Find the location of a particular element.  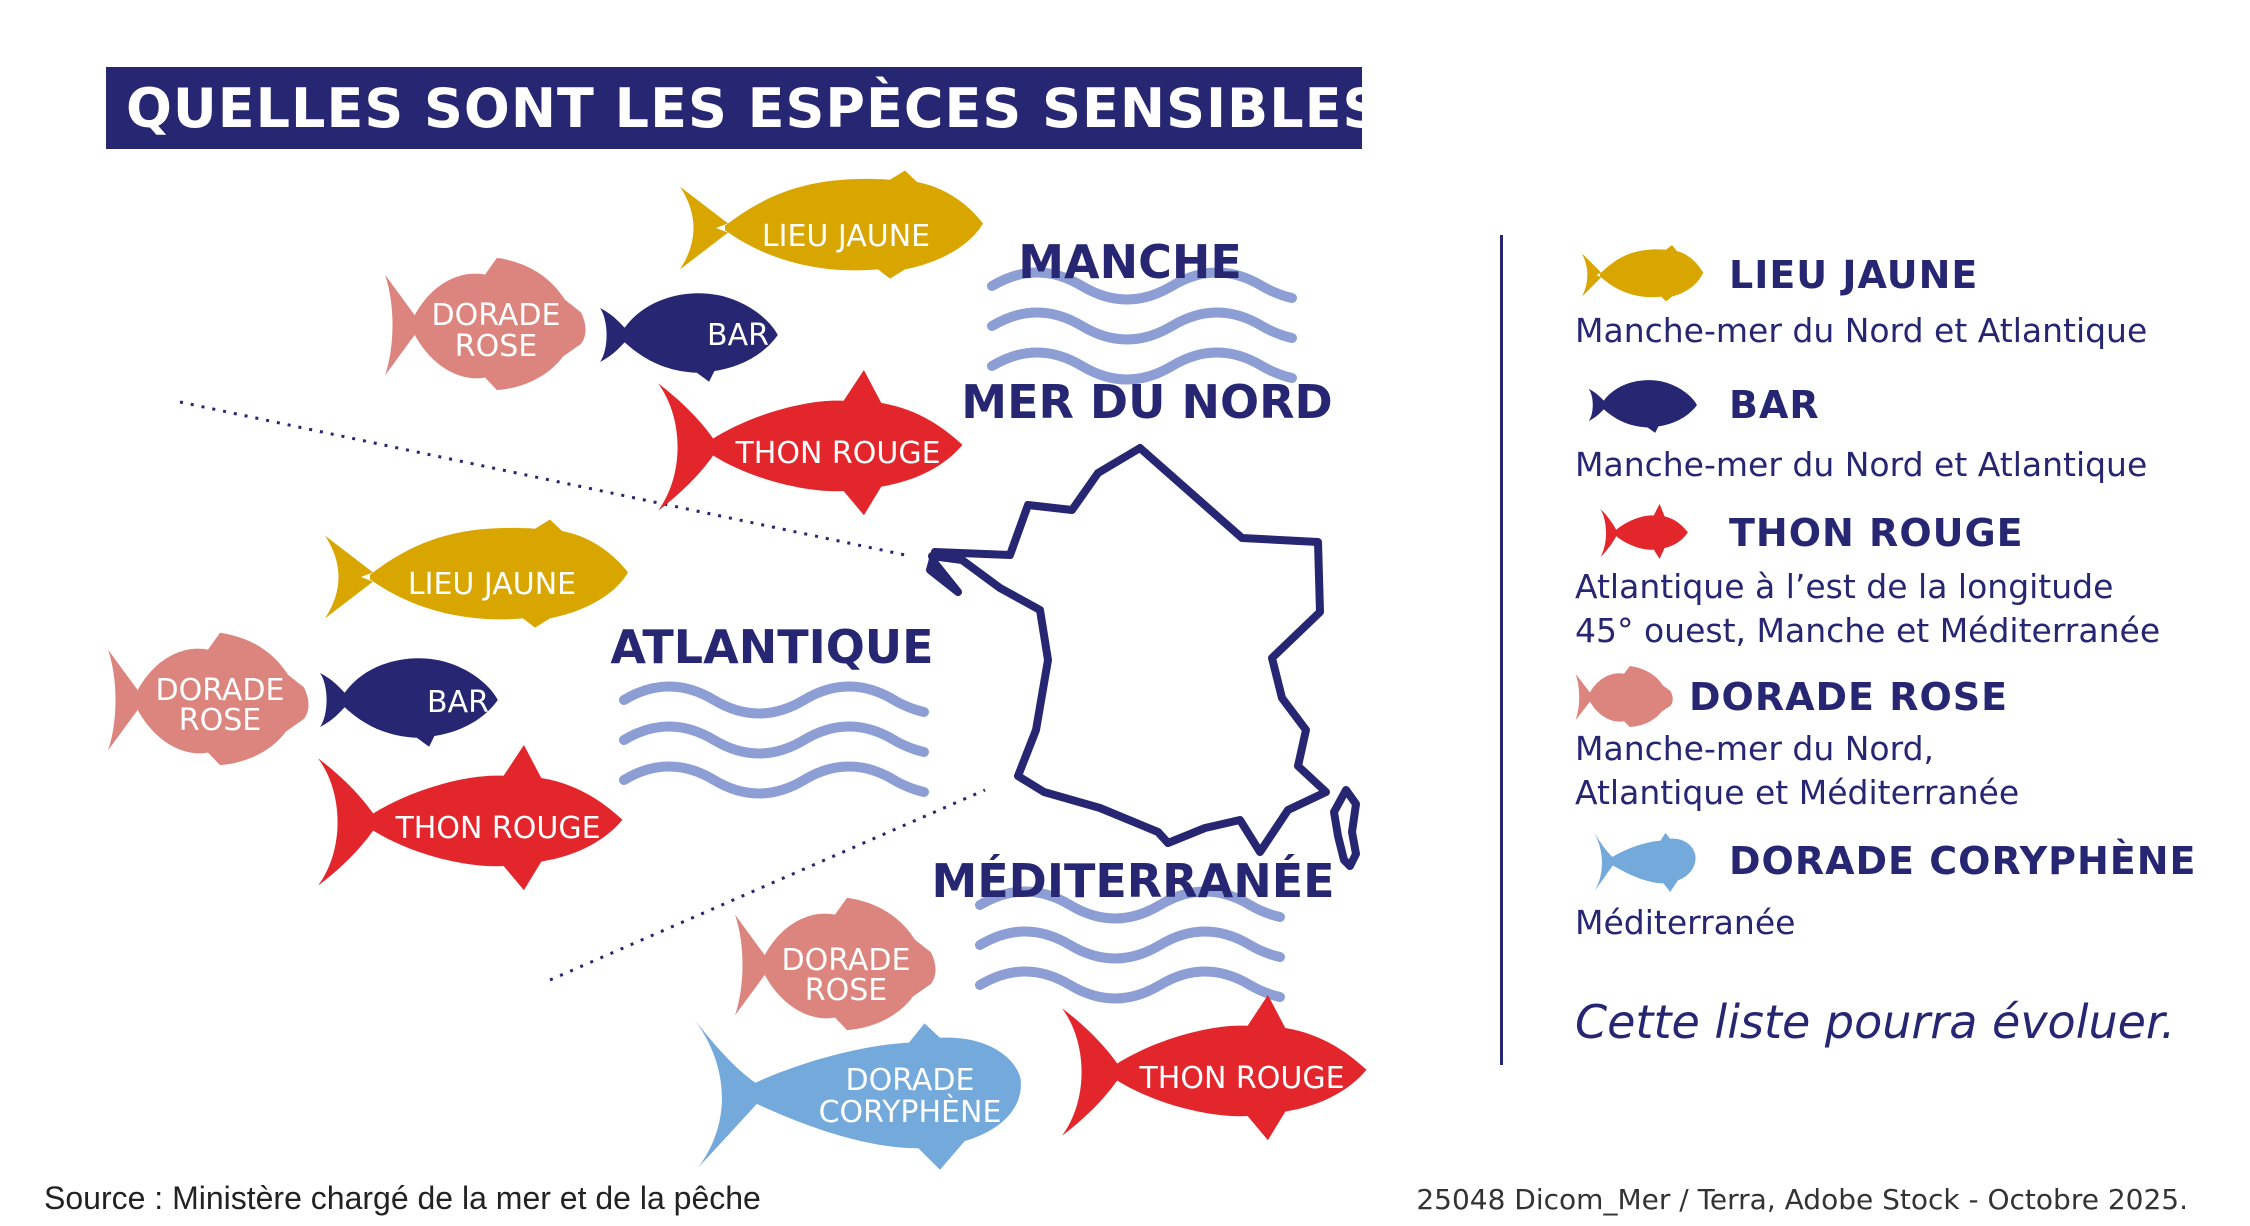

fish-thon-rouge-mediterranee: THON ROUGE is located at coordinates (1214, 1068).